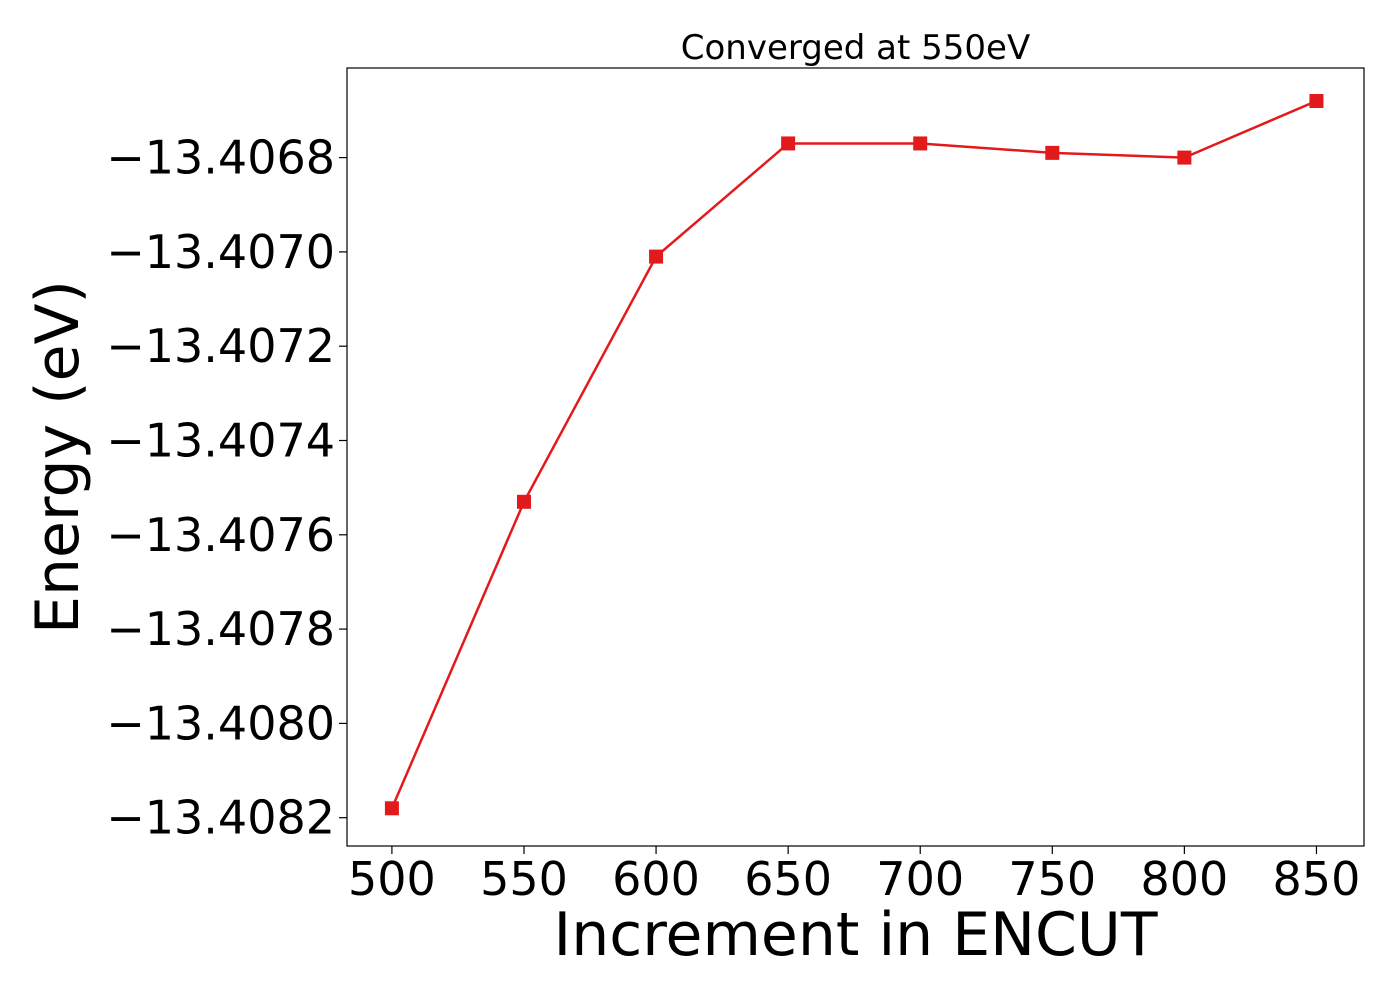 The width and height of the screenshot is (1400, 1000). Describe the element at coordinates (220, 158) in the screenshot. I see `y-tick-label: −13.4068` at that location.